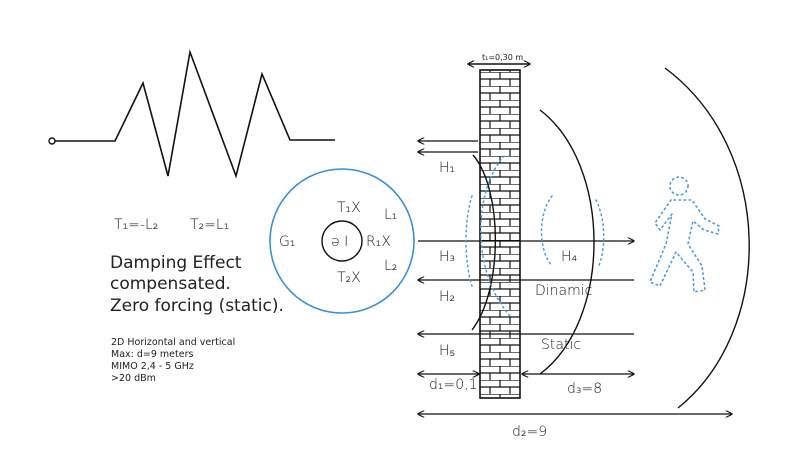  What do you see at coordinates (152, 366) in the screenshot?
I see `spec-line-3: MIMO 2,4 - 5 GHz` at bounding box center [152, 366].